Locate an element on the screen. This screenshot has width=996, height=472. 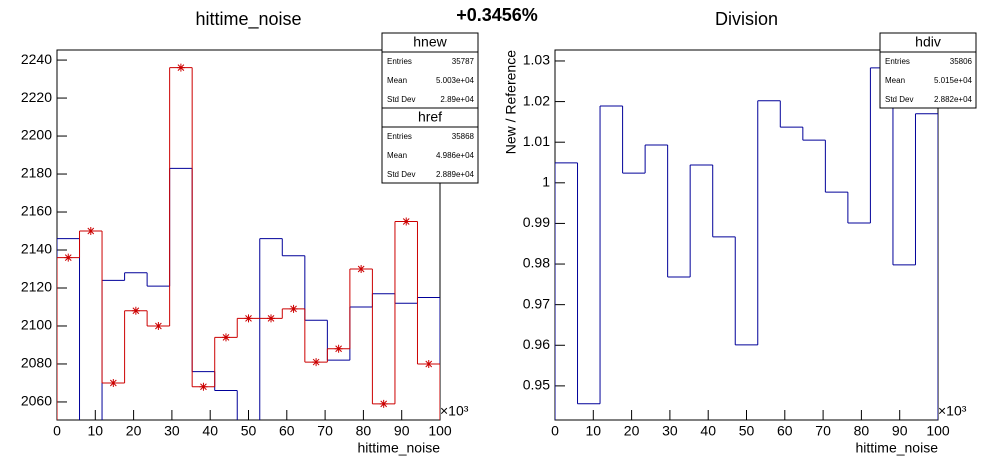
y-tick-label: 2200 is located at coordinates (36, 135).